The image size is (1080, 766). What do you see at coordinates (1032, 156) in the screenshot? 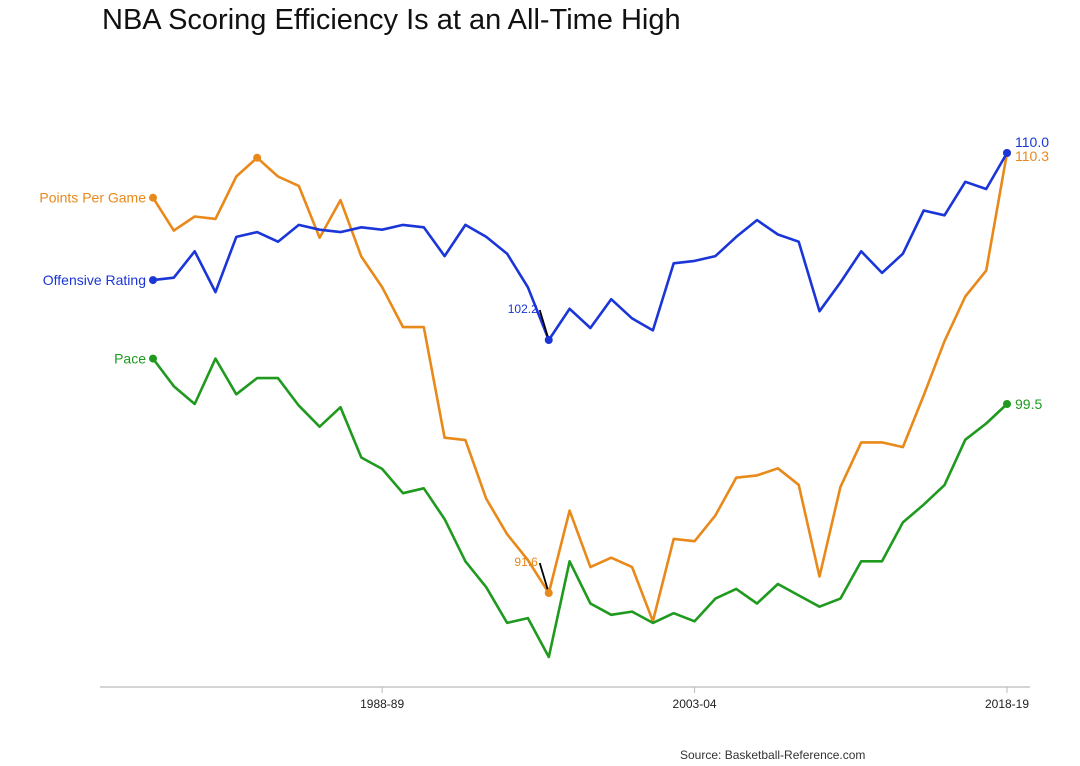
I see `end-value-points: 110.3` at bounding box center [1032, 156].